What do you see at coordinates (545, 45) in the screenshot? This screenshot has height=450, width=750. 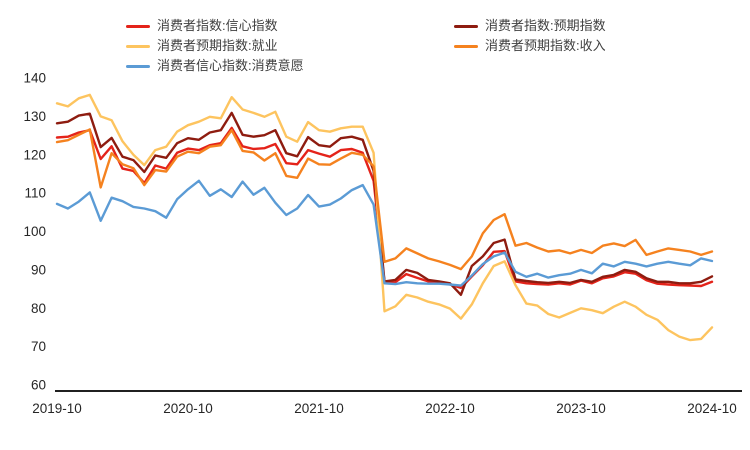 I see `legend-label: 消费者预期指数:收入` at bounding box center [545, 45].